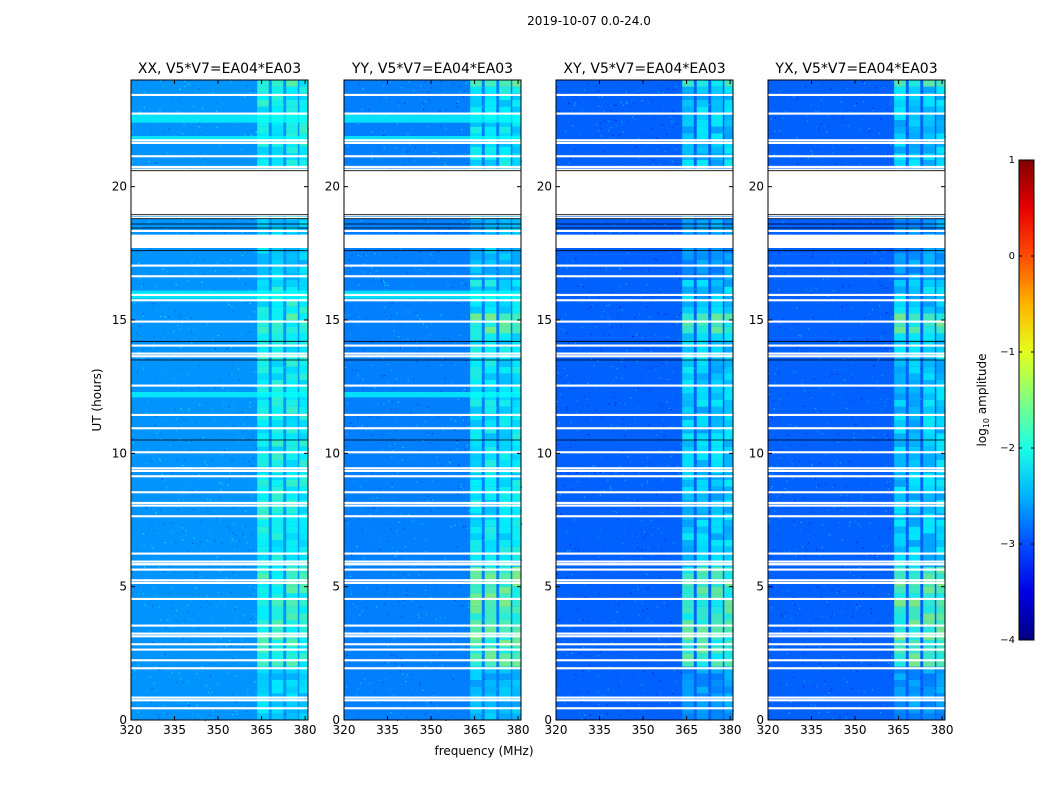 This screenshot has width=1050, height=800. Describe the element at coordinates (219, 69) in the screenshot. I see `panel-title: XX, V5*V7=EA04*EA03` at that location.